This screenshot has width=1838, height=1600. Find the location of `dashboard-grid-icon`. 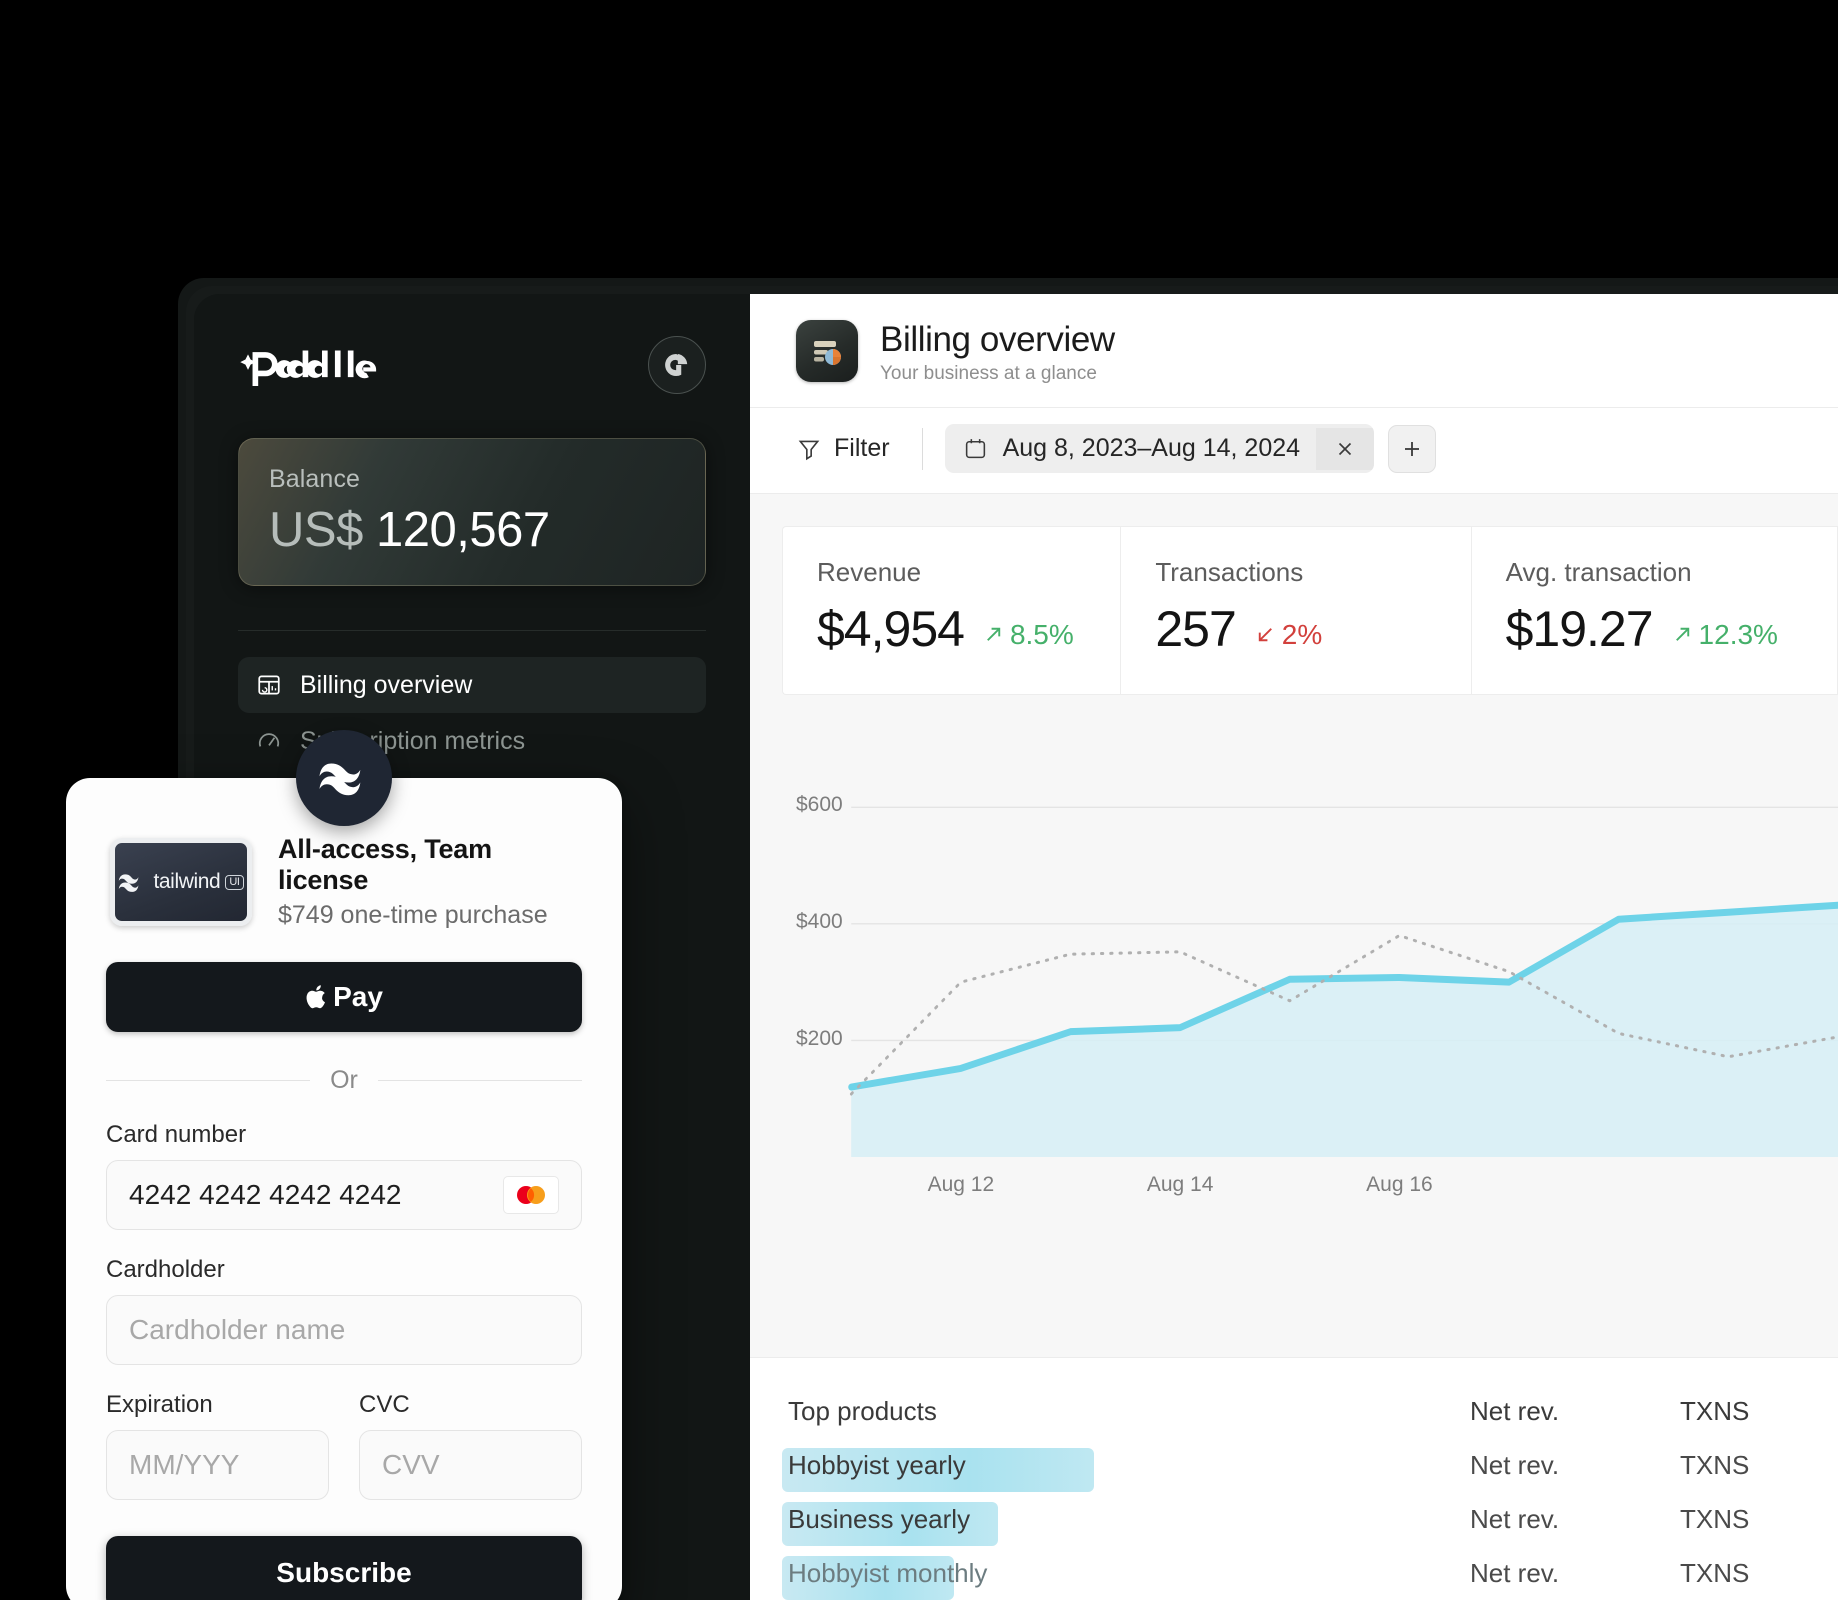

dashboard-grid-icon is located at coordinates (269, 685).